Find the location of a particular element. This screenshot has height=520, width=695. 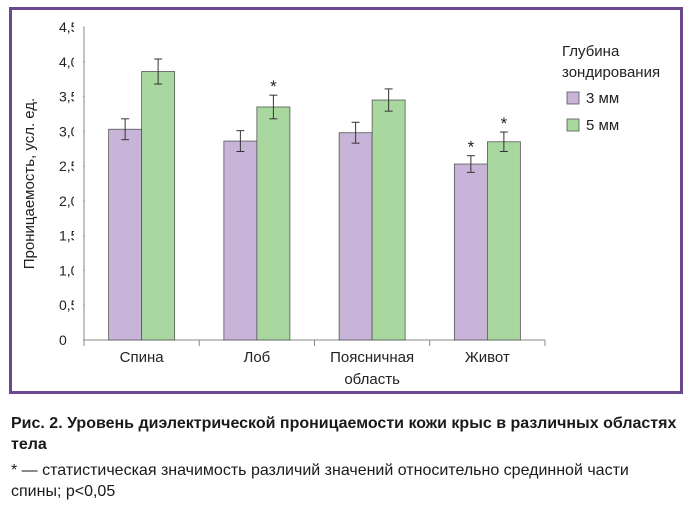

x-category-label: Поясничная is located at coordinates (372, 357).